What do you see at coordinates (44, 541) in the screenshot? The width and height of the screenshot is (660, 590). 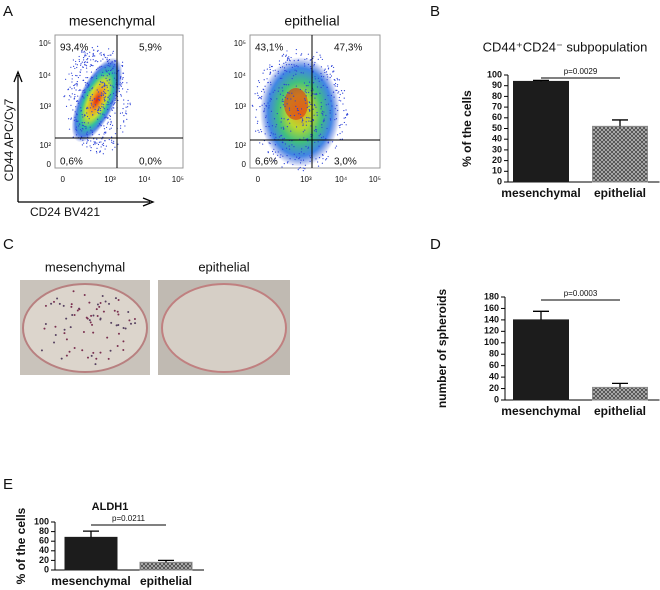 I see `y-tick-label: 60` at bounding box center [44, 541].